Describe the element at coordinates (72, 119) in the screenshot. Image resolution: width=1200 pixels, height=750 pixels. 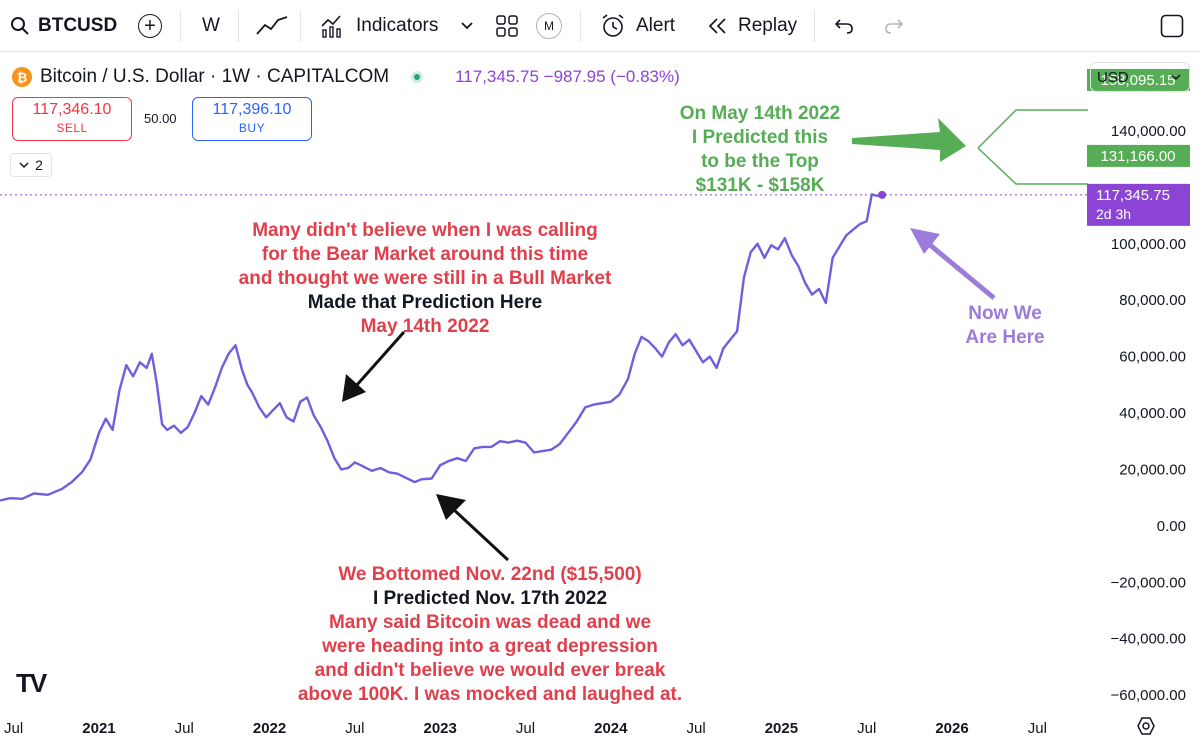
I see `sell-button: 117,346.10 SELL` at that location.